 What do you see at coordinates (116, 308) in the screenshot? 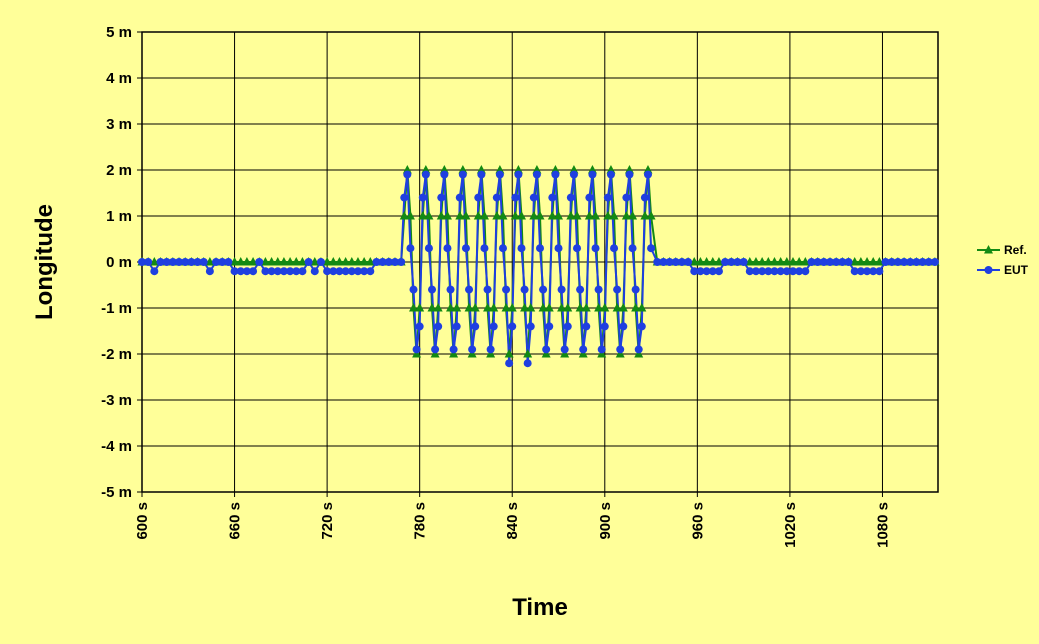
I see `y-tick-label: -1 m` at bounding box center [116, 308].